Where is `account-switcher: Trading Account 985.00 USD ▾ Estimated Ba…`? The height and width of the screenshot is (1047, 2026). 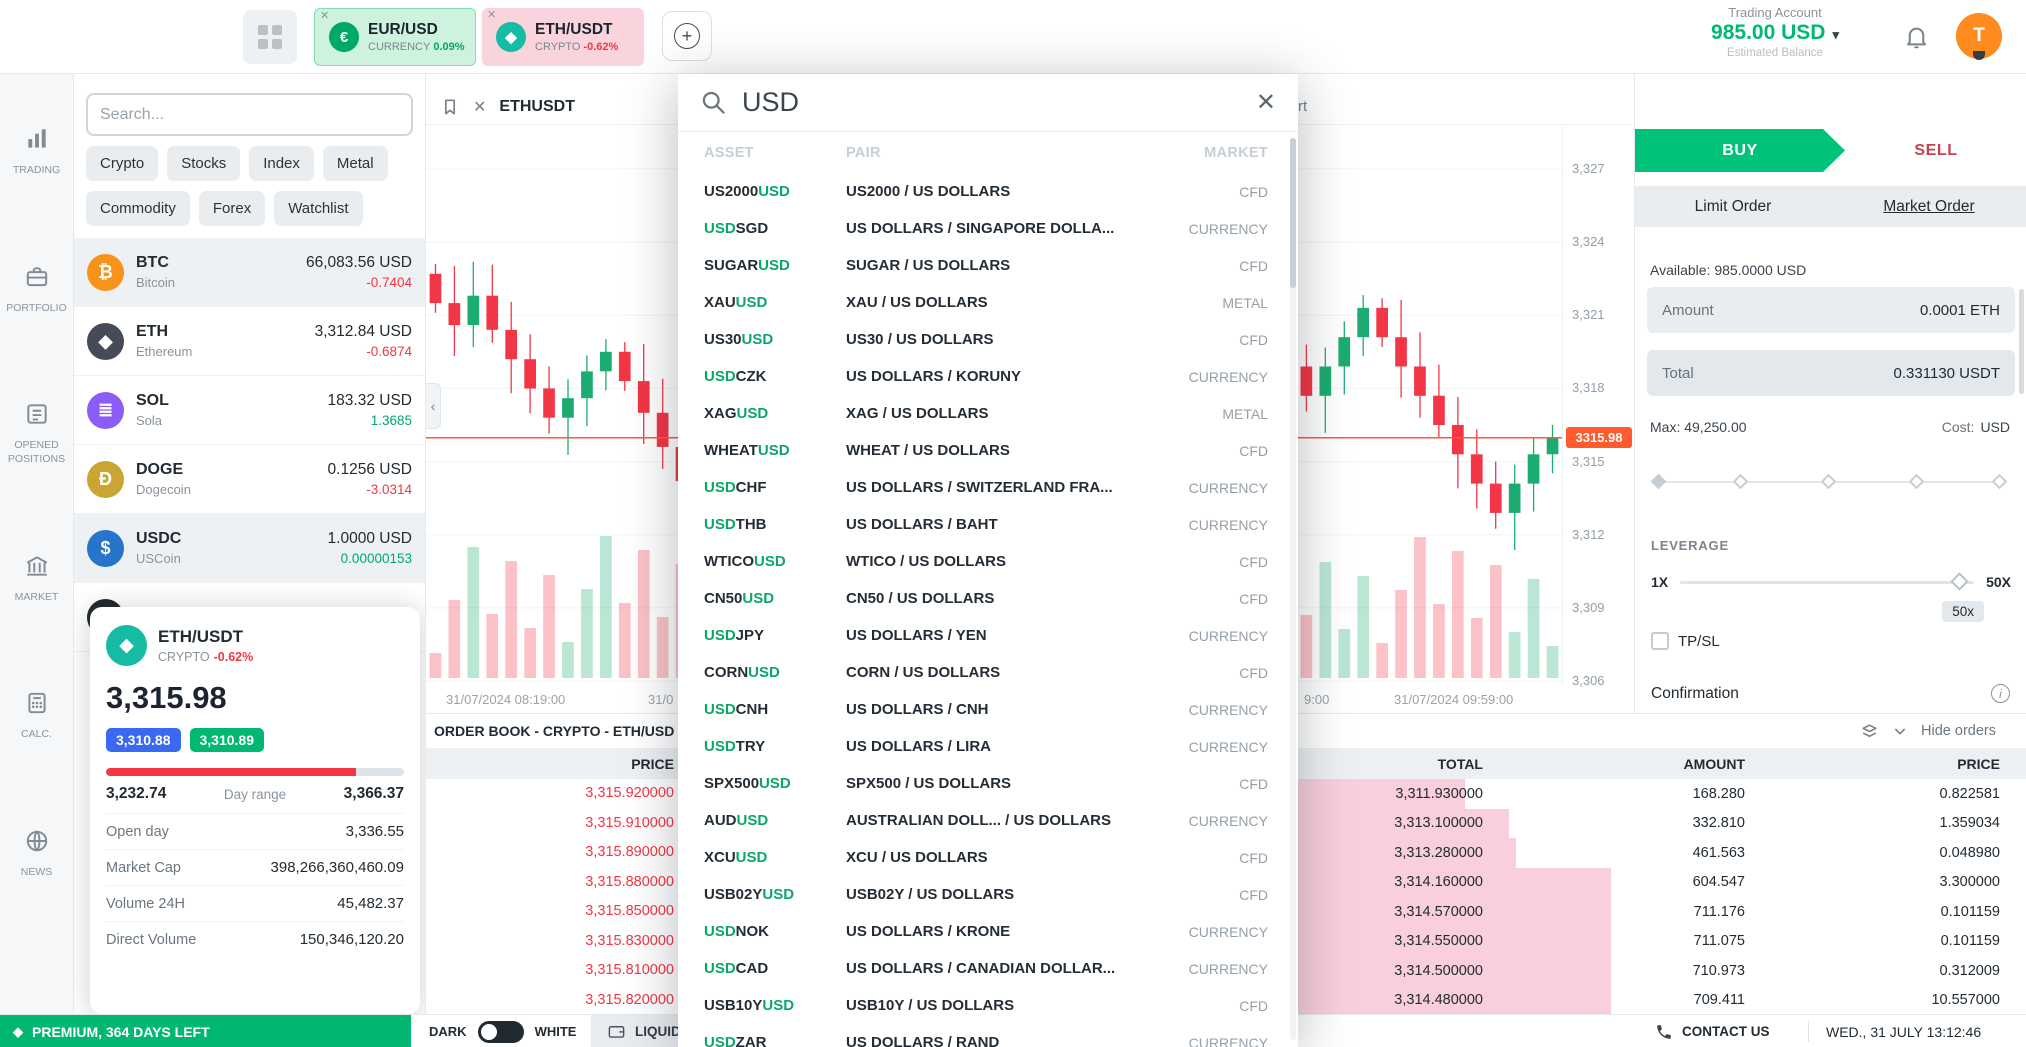 account-switcher: Trading Account 985.00 USD ▾ Estimated Ba… is located at coordinates (1775, 32).